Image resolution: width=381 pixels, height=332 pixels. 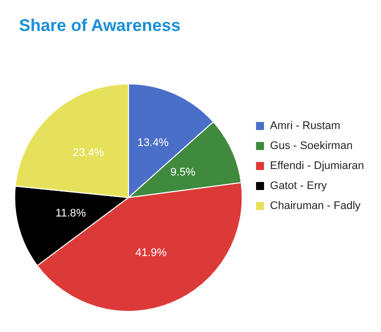 I want to click on legend-label: Amri - Rustam, so click(x=305, y=126).